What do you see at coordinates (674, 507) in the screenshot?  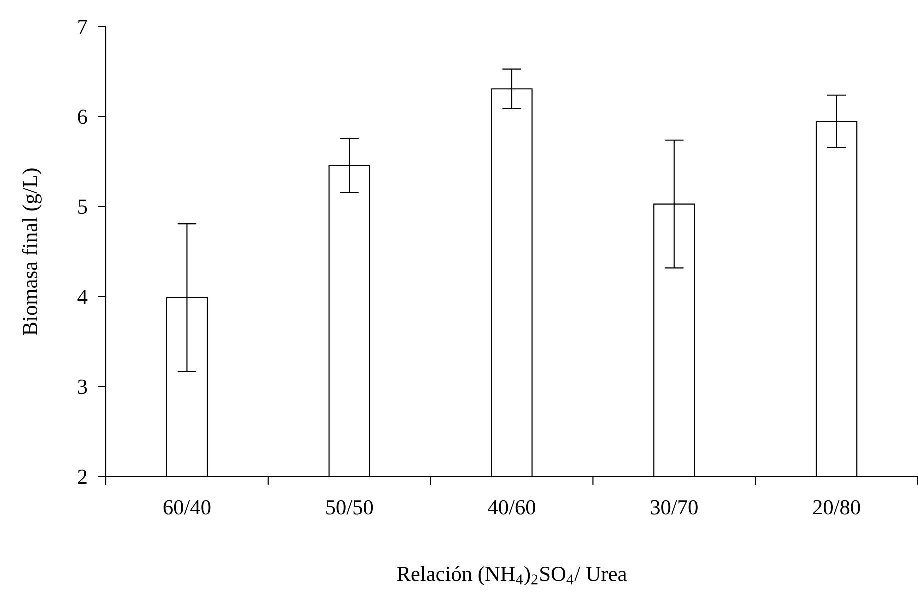 I see `x-tick-label: 30/70` at bounding box center [674, 507].